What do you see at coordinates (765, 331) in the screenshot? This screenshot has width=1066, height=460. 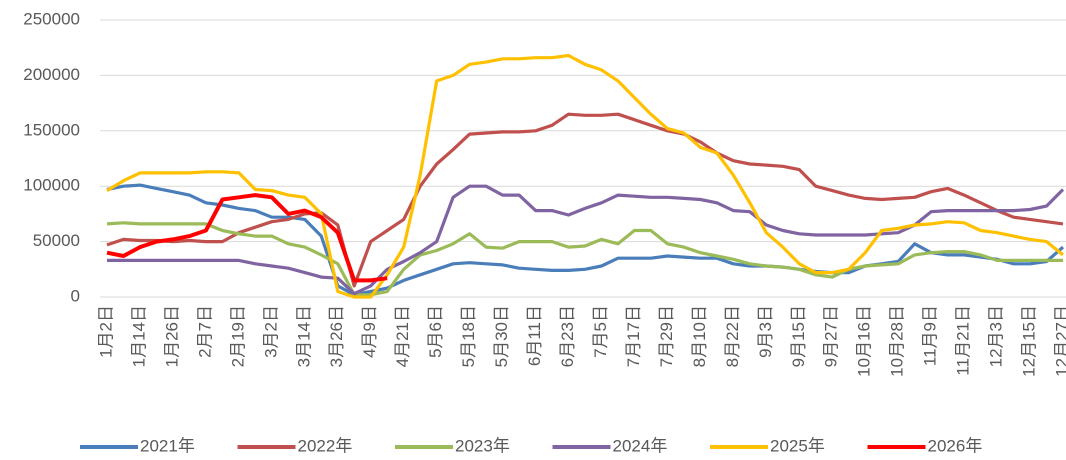 I see `x-tick-label: 9月3日` at bounding box center [765, 331].